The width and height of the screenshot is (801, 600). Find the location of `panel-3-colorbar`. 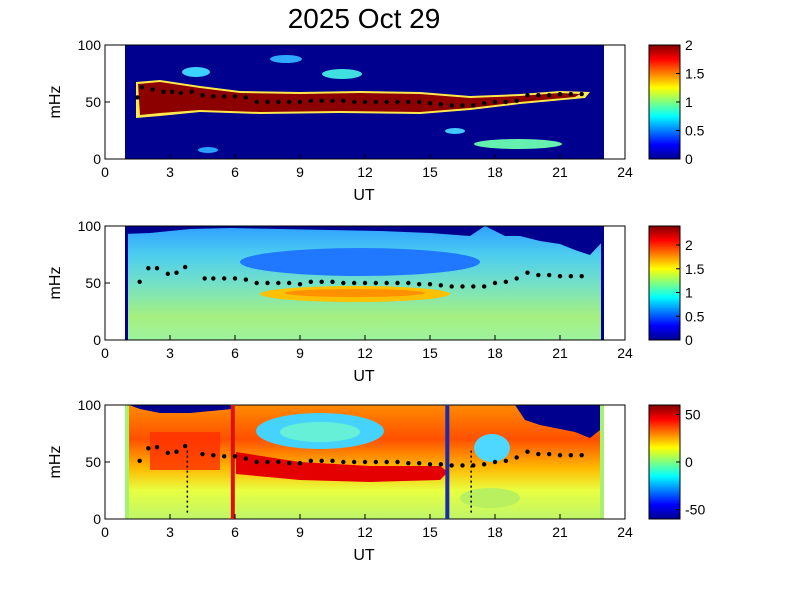

panel-3-colorbar is located at coordinates (664, 462).